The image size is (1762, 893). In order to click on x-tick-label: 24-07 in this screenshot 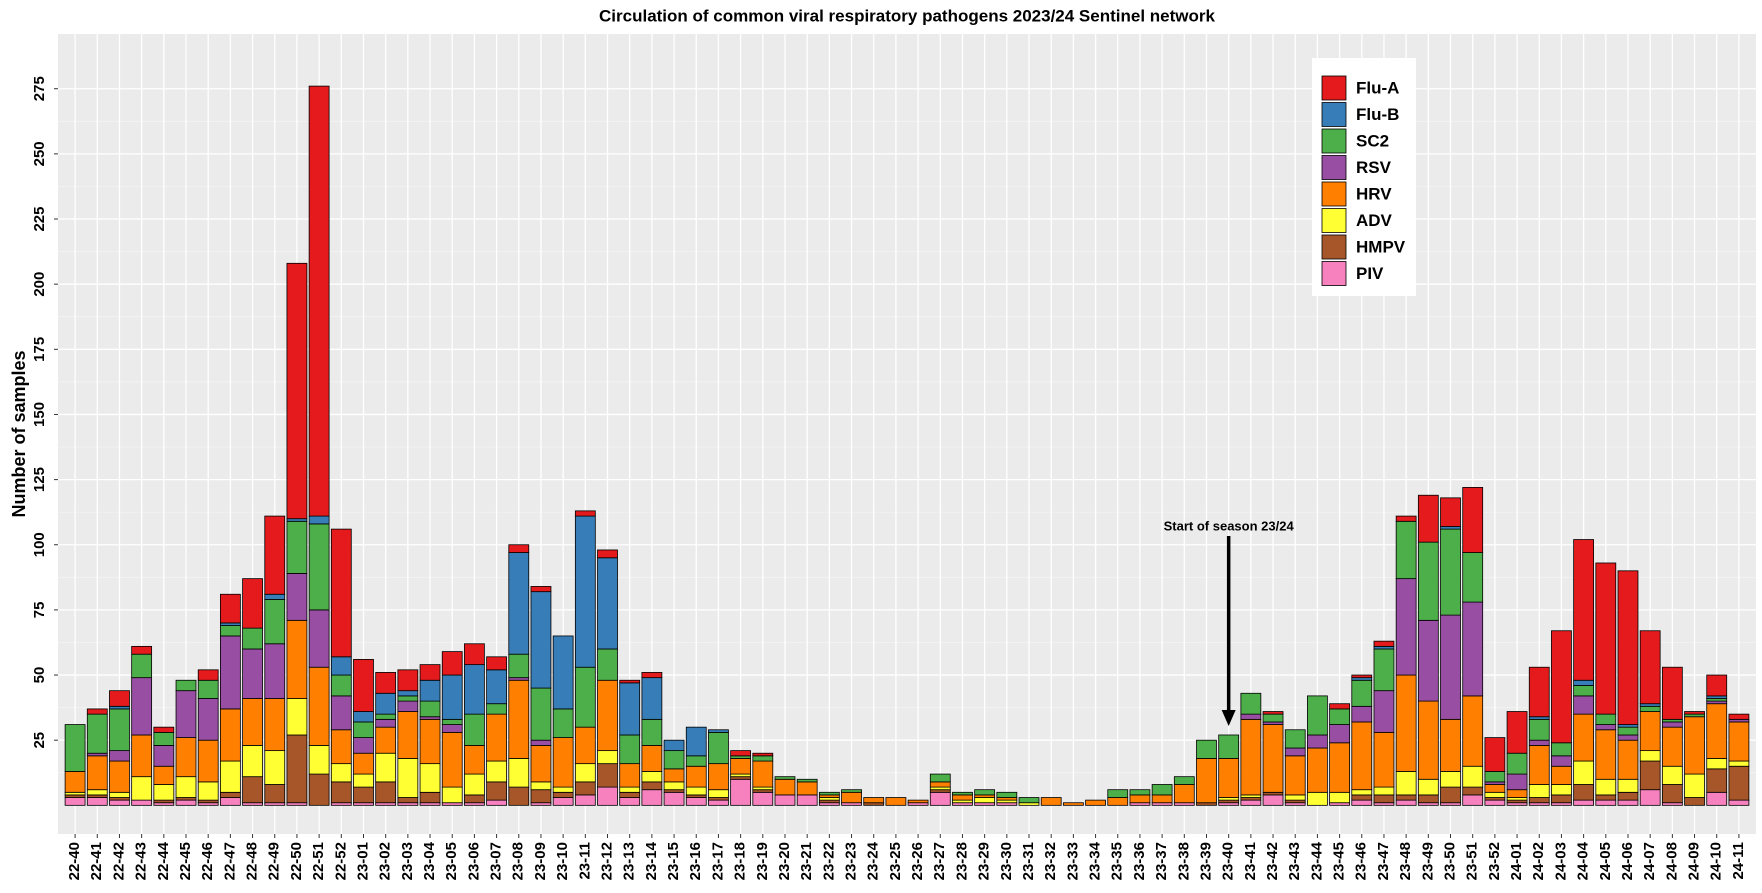, I will do `click(1649, 861)`.